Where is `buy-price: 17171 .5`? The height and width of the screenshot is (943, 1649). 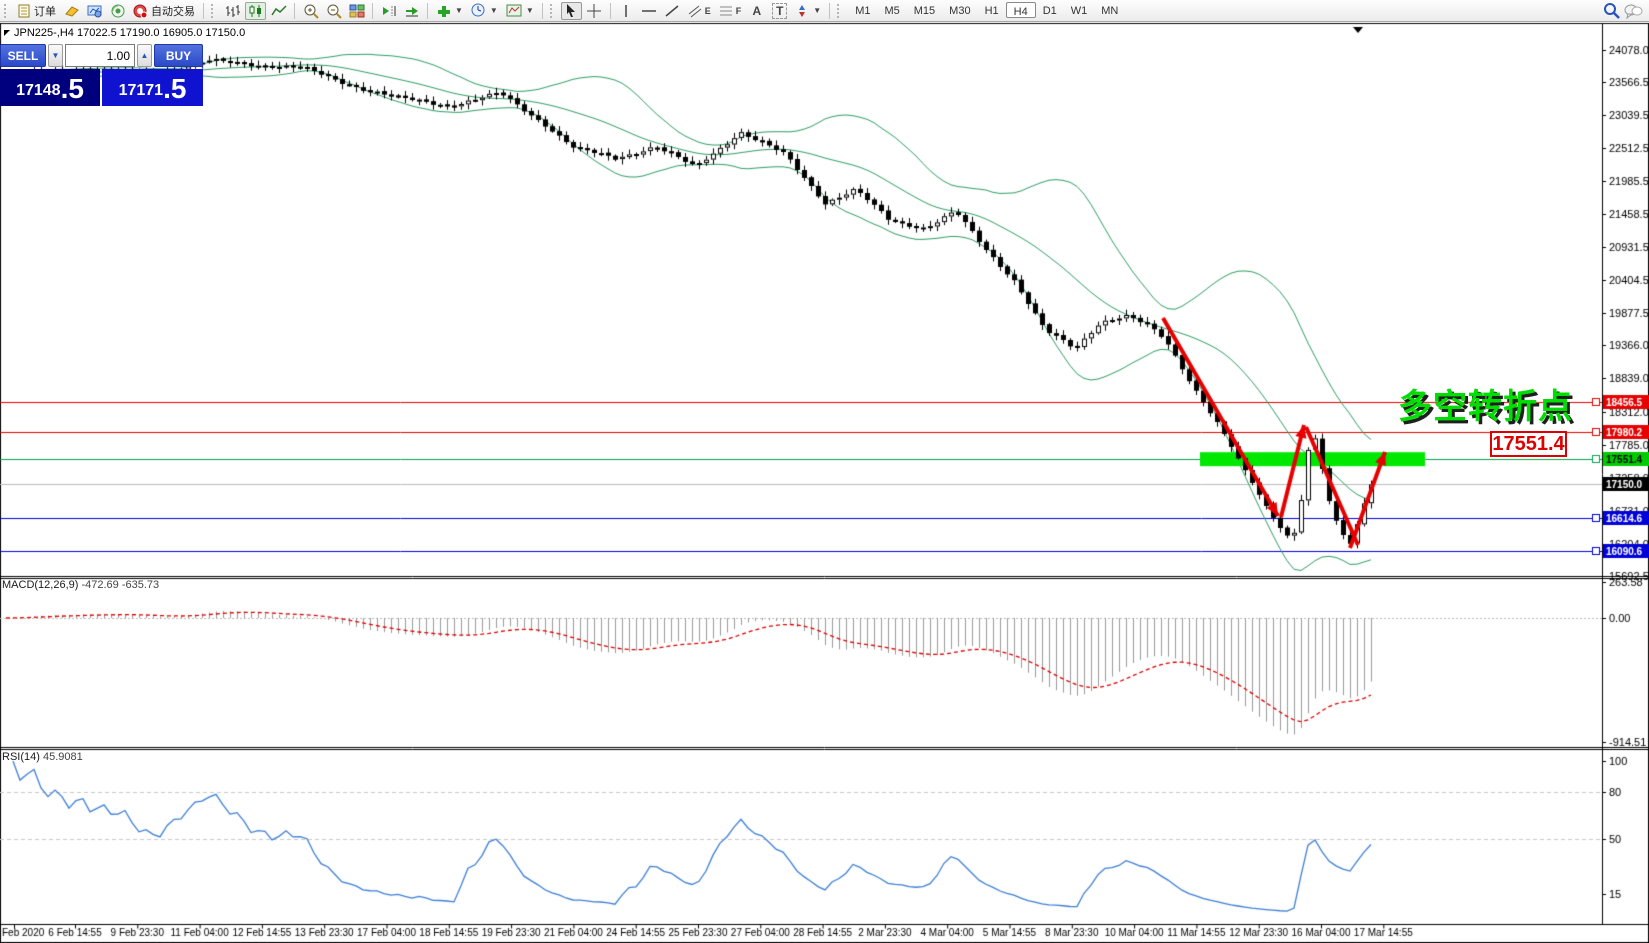 buy-price: 17171 .5 is located at coordinates (152, 87).